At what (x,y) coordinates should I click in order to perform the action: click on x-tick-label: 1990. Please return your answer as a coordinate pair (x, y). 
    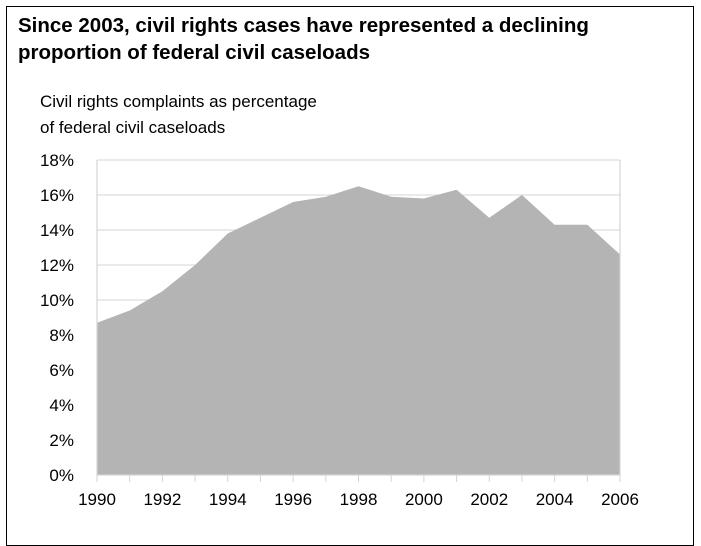
    Looking at the image, I should click on (97, 499).